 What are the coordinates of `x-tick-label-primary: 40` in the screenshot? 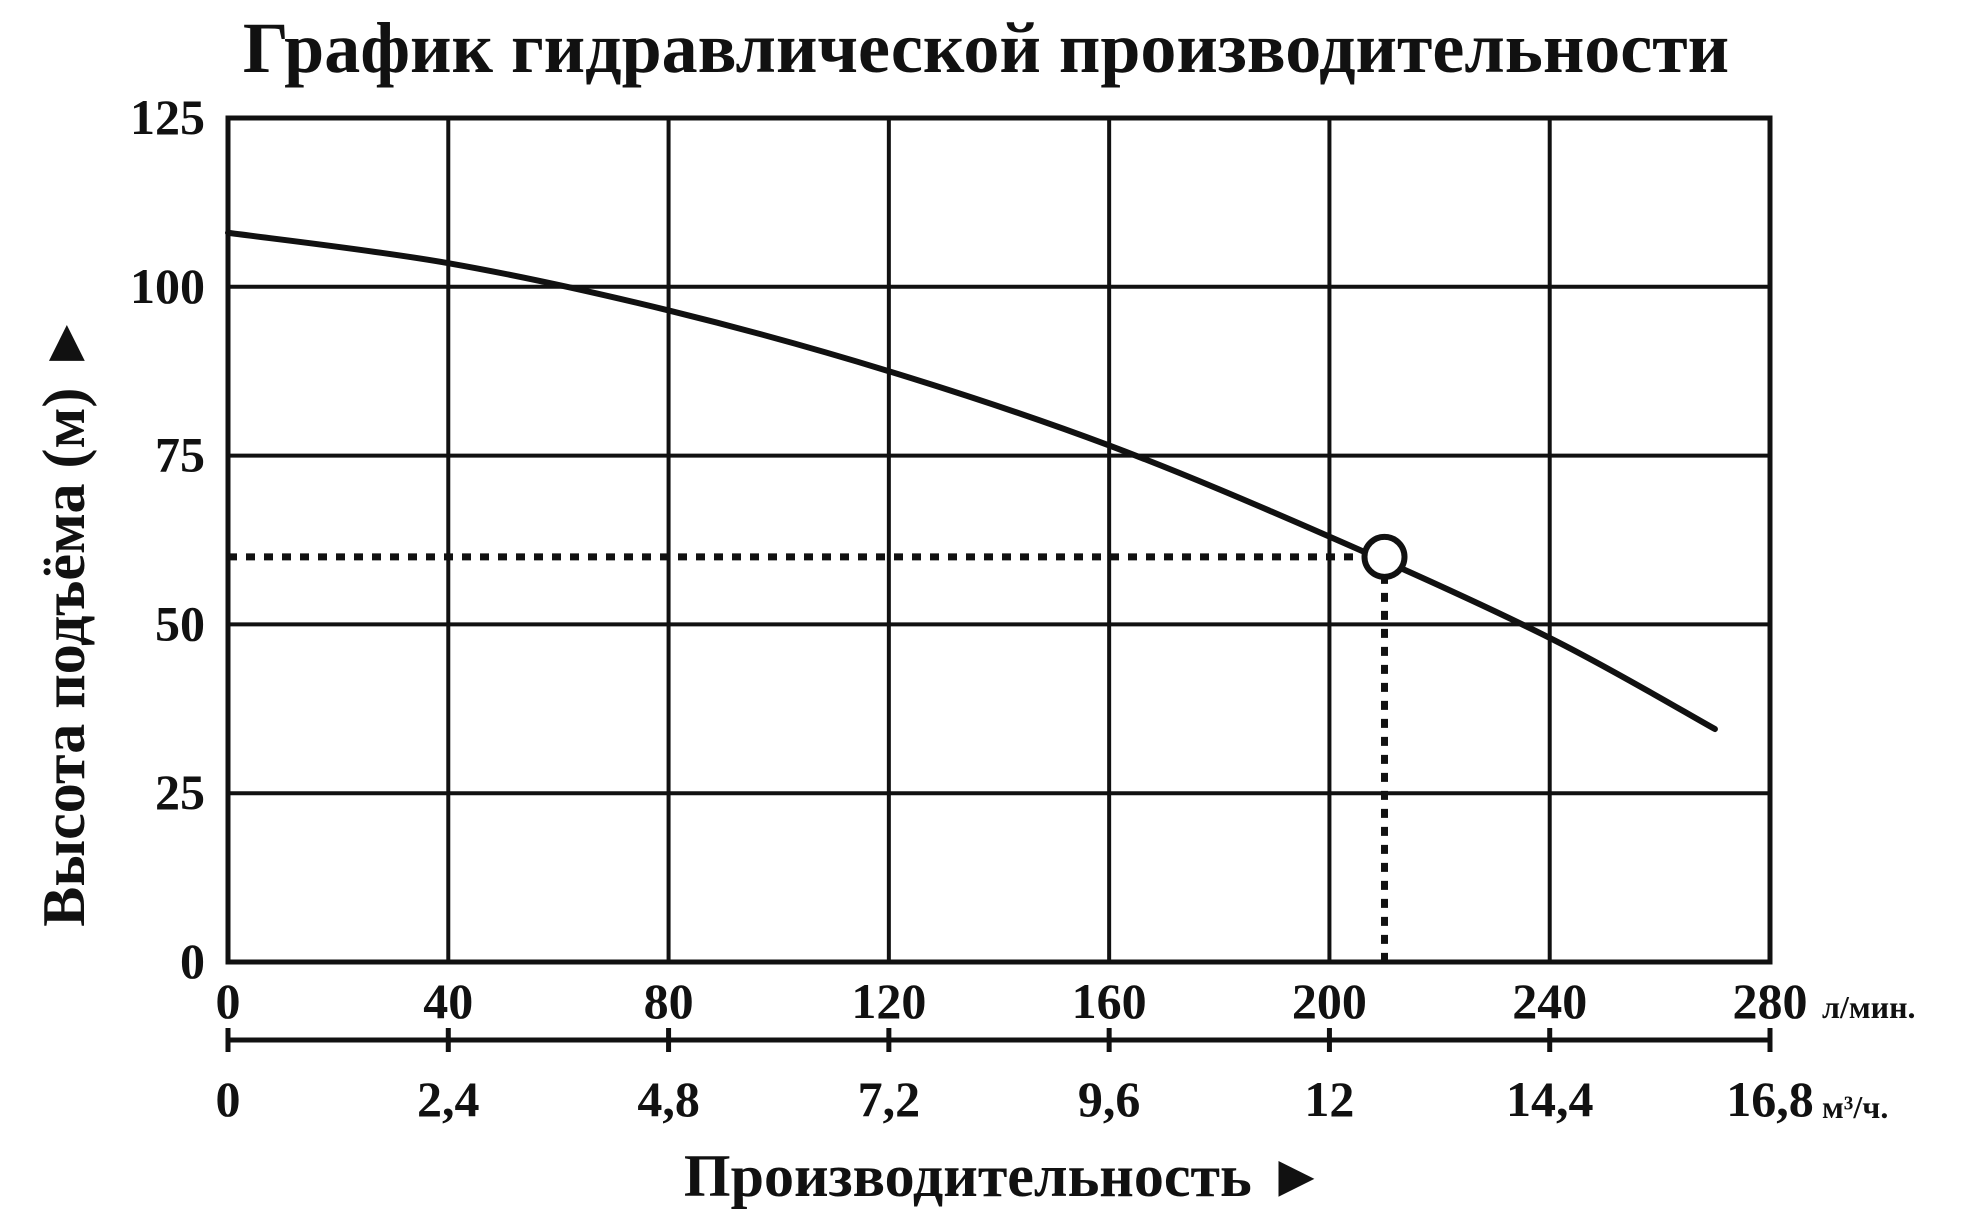 It's located at (448, 1001).